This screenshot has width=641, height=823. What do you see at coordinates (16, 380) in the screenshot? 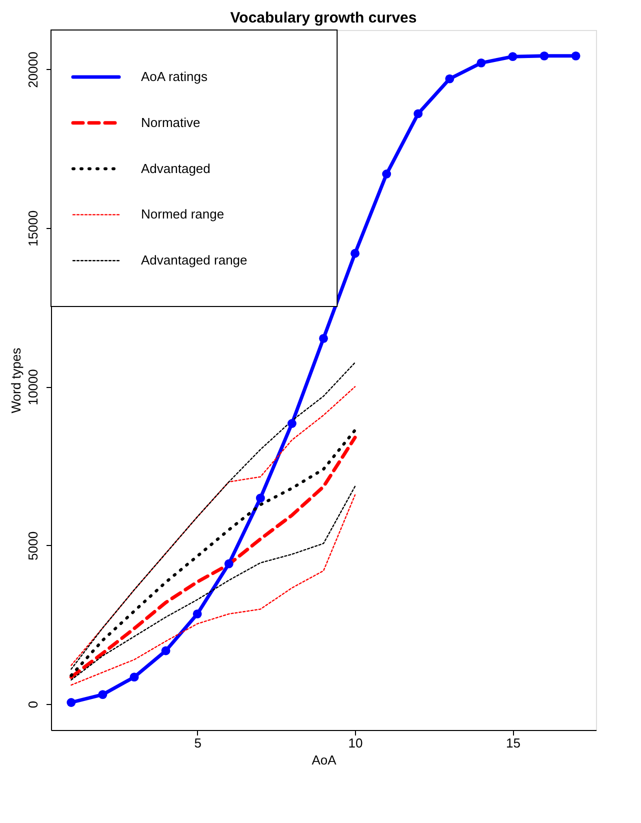
I see `y-axis-title: Word types` at bounding box center [16, 380].